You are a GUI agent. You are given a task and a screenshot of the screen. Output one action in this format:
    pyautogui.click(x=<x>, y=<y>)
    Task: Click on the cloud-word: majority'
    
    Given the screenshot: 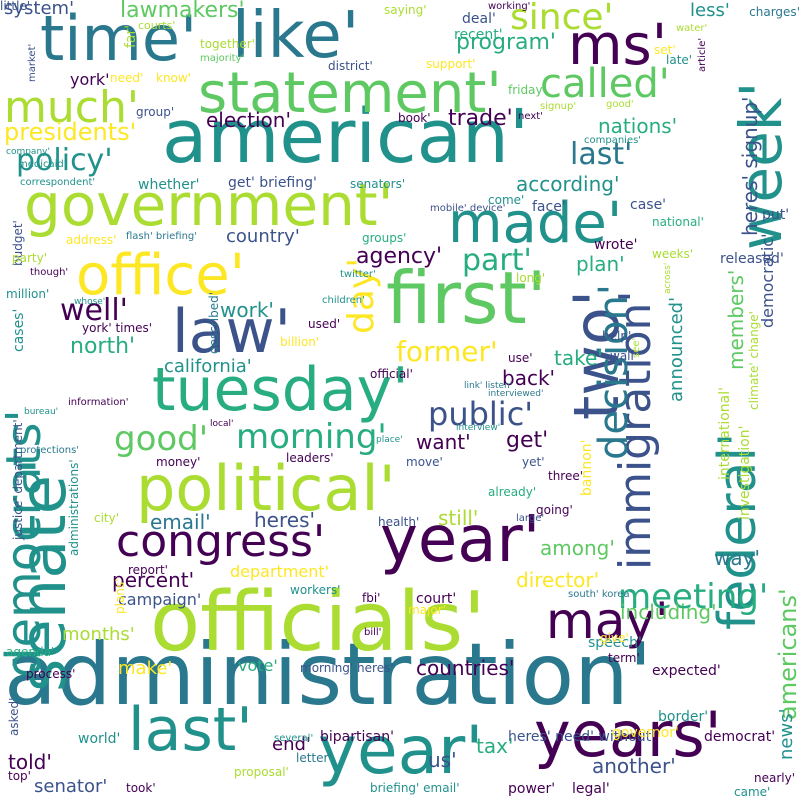 What is the action you would take?
    pyautogui.click(x=222, y=58)
    